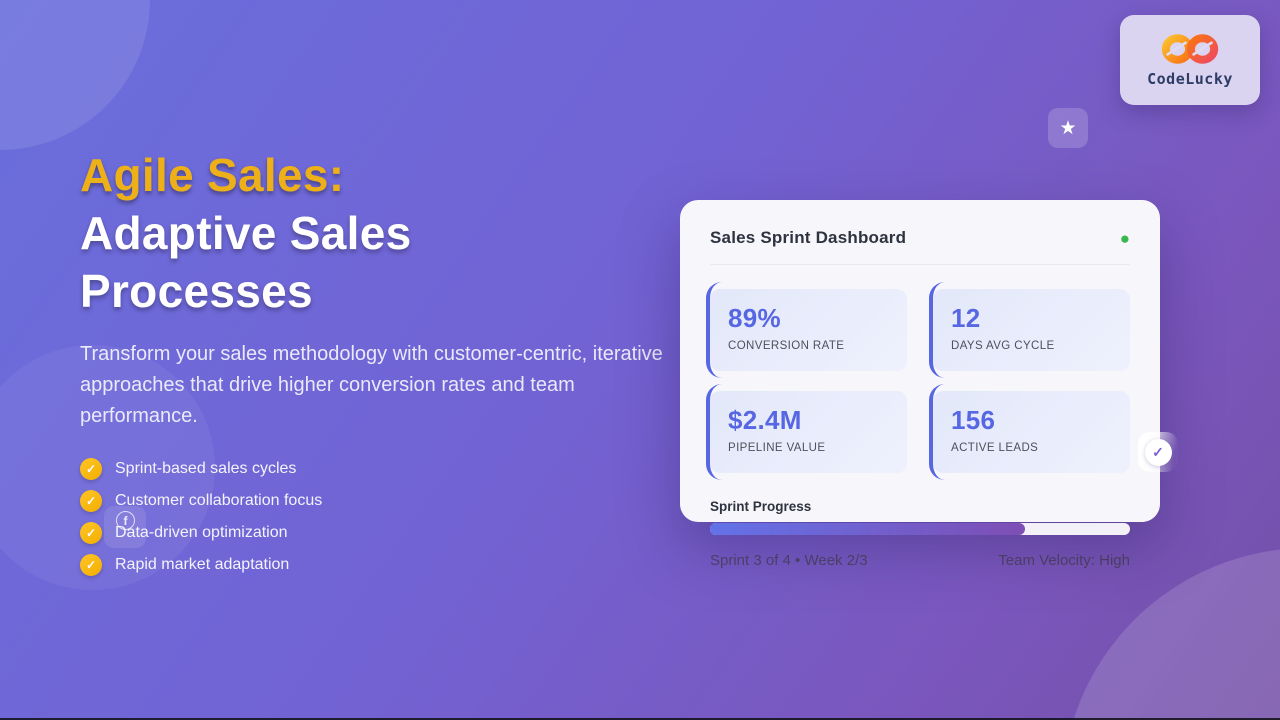 The width and height of the screenshot is (1280, 720). What do you see at coordinates (806, 432) in the screenshot?
I see `stat-card-pipeline-value: $2.4M PIPELINE VALUE` at bounding box center [806, 432].